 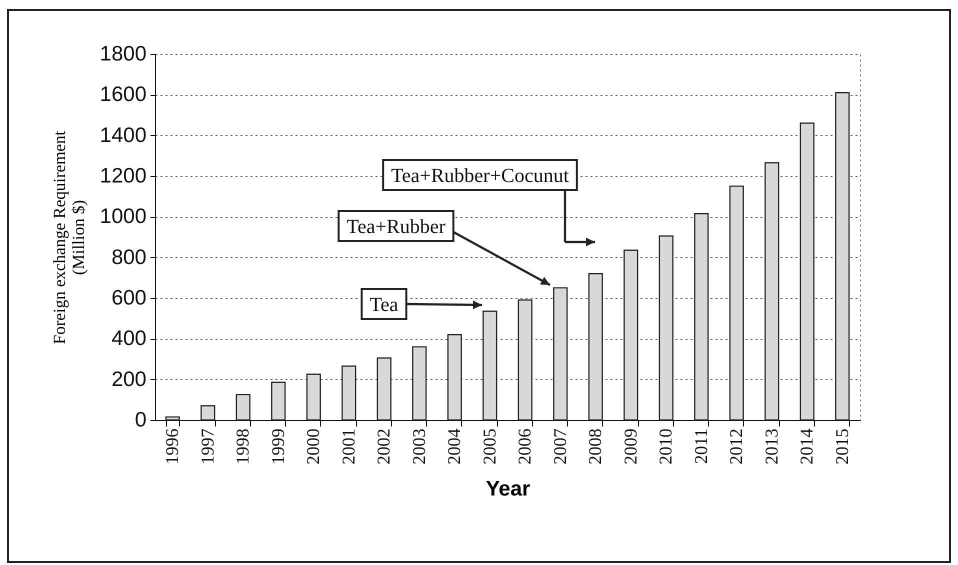 I want to click on annotation: Tea, so click(x=384, y=305).